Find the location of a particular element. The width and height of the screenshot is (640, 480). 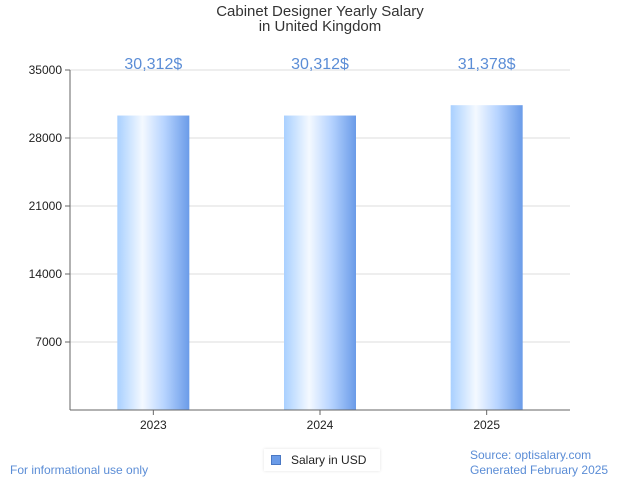

legend-swatch is located at coordinates (276, 460).